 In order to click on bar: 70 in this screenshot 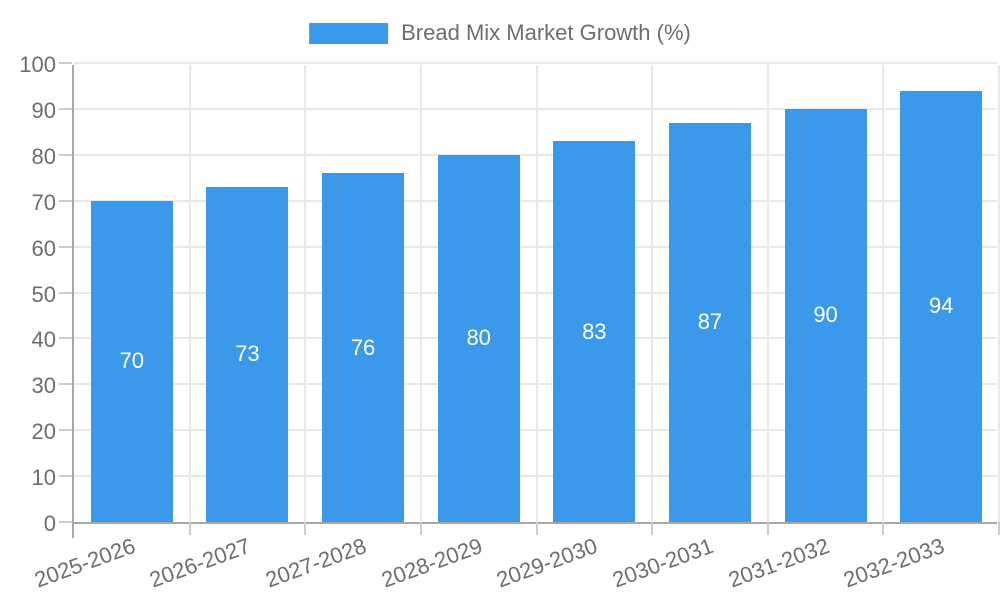, I will do `click(131, 361)`.